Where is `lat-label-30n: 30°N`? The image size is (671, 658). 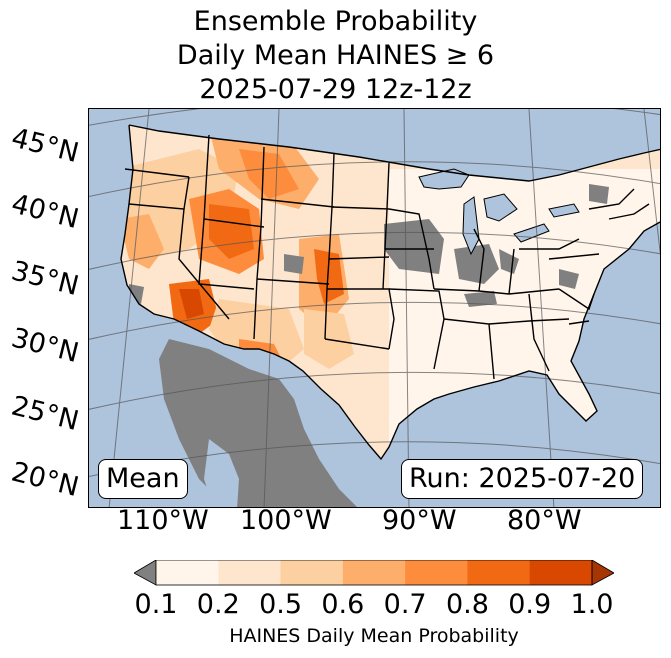
lat-label-30n: 30°N is located at coordinates (45, 346).